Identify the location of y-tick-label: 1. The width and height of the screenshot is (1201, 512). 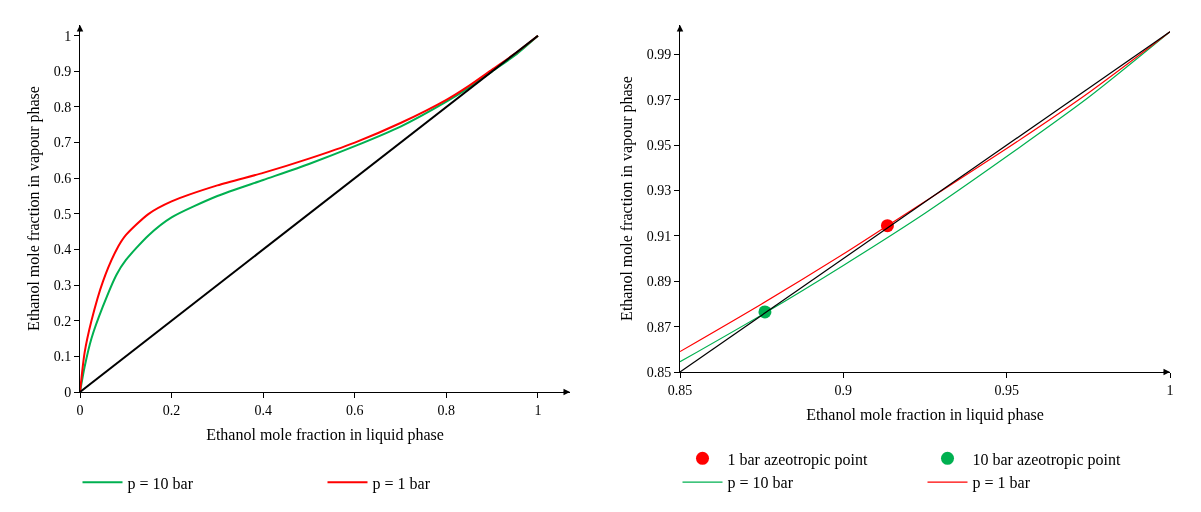
(68, 36).